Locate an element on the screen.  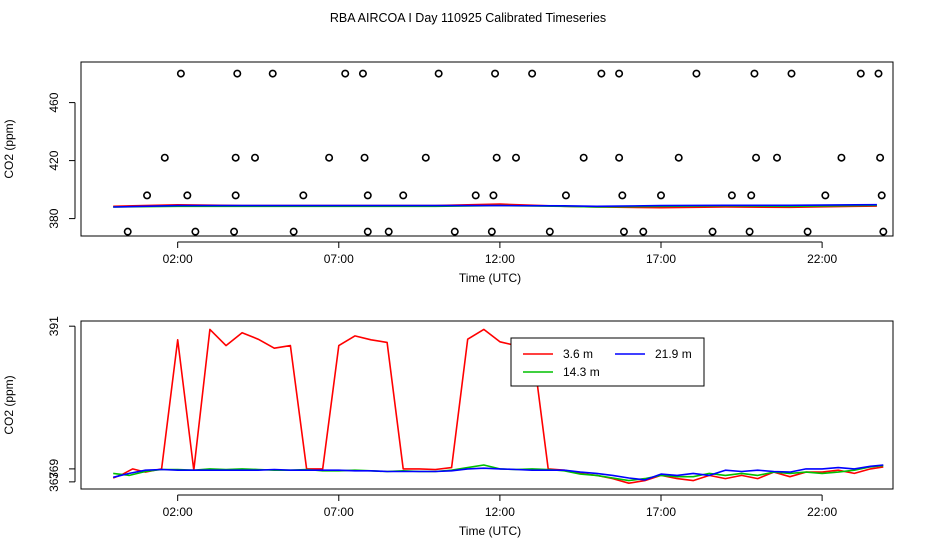
legend-label: 14.3 m is located at coordinates (581, 372).